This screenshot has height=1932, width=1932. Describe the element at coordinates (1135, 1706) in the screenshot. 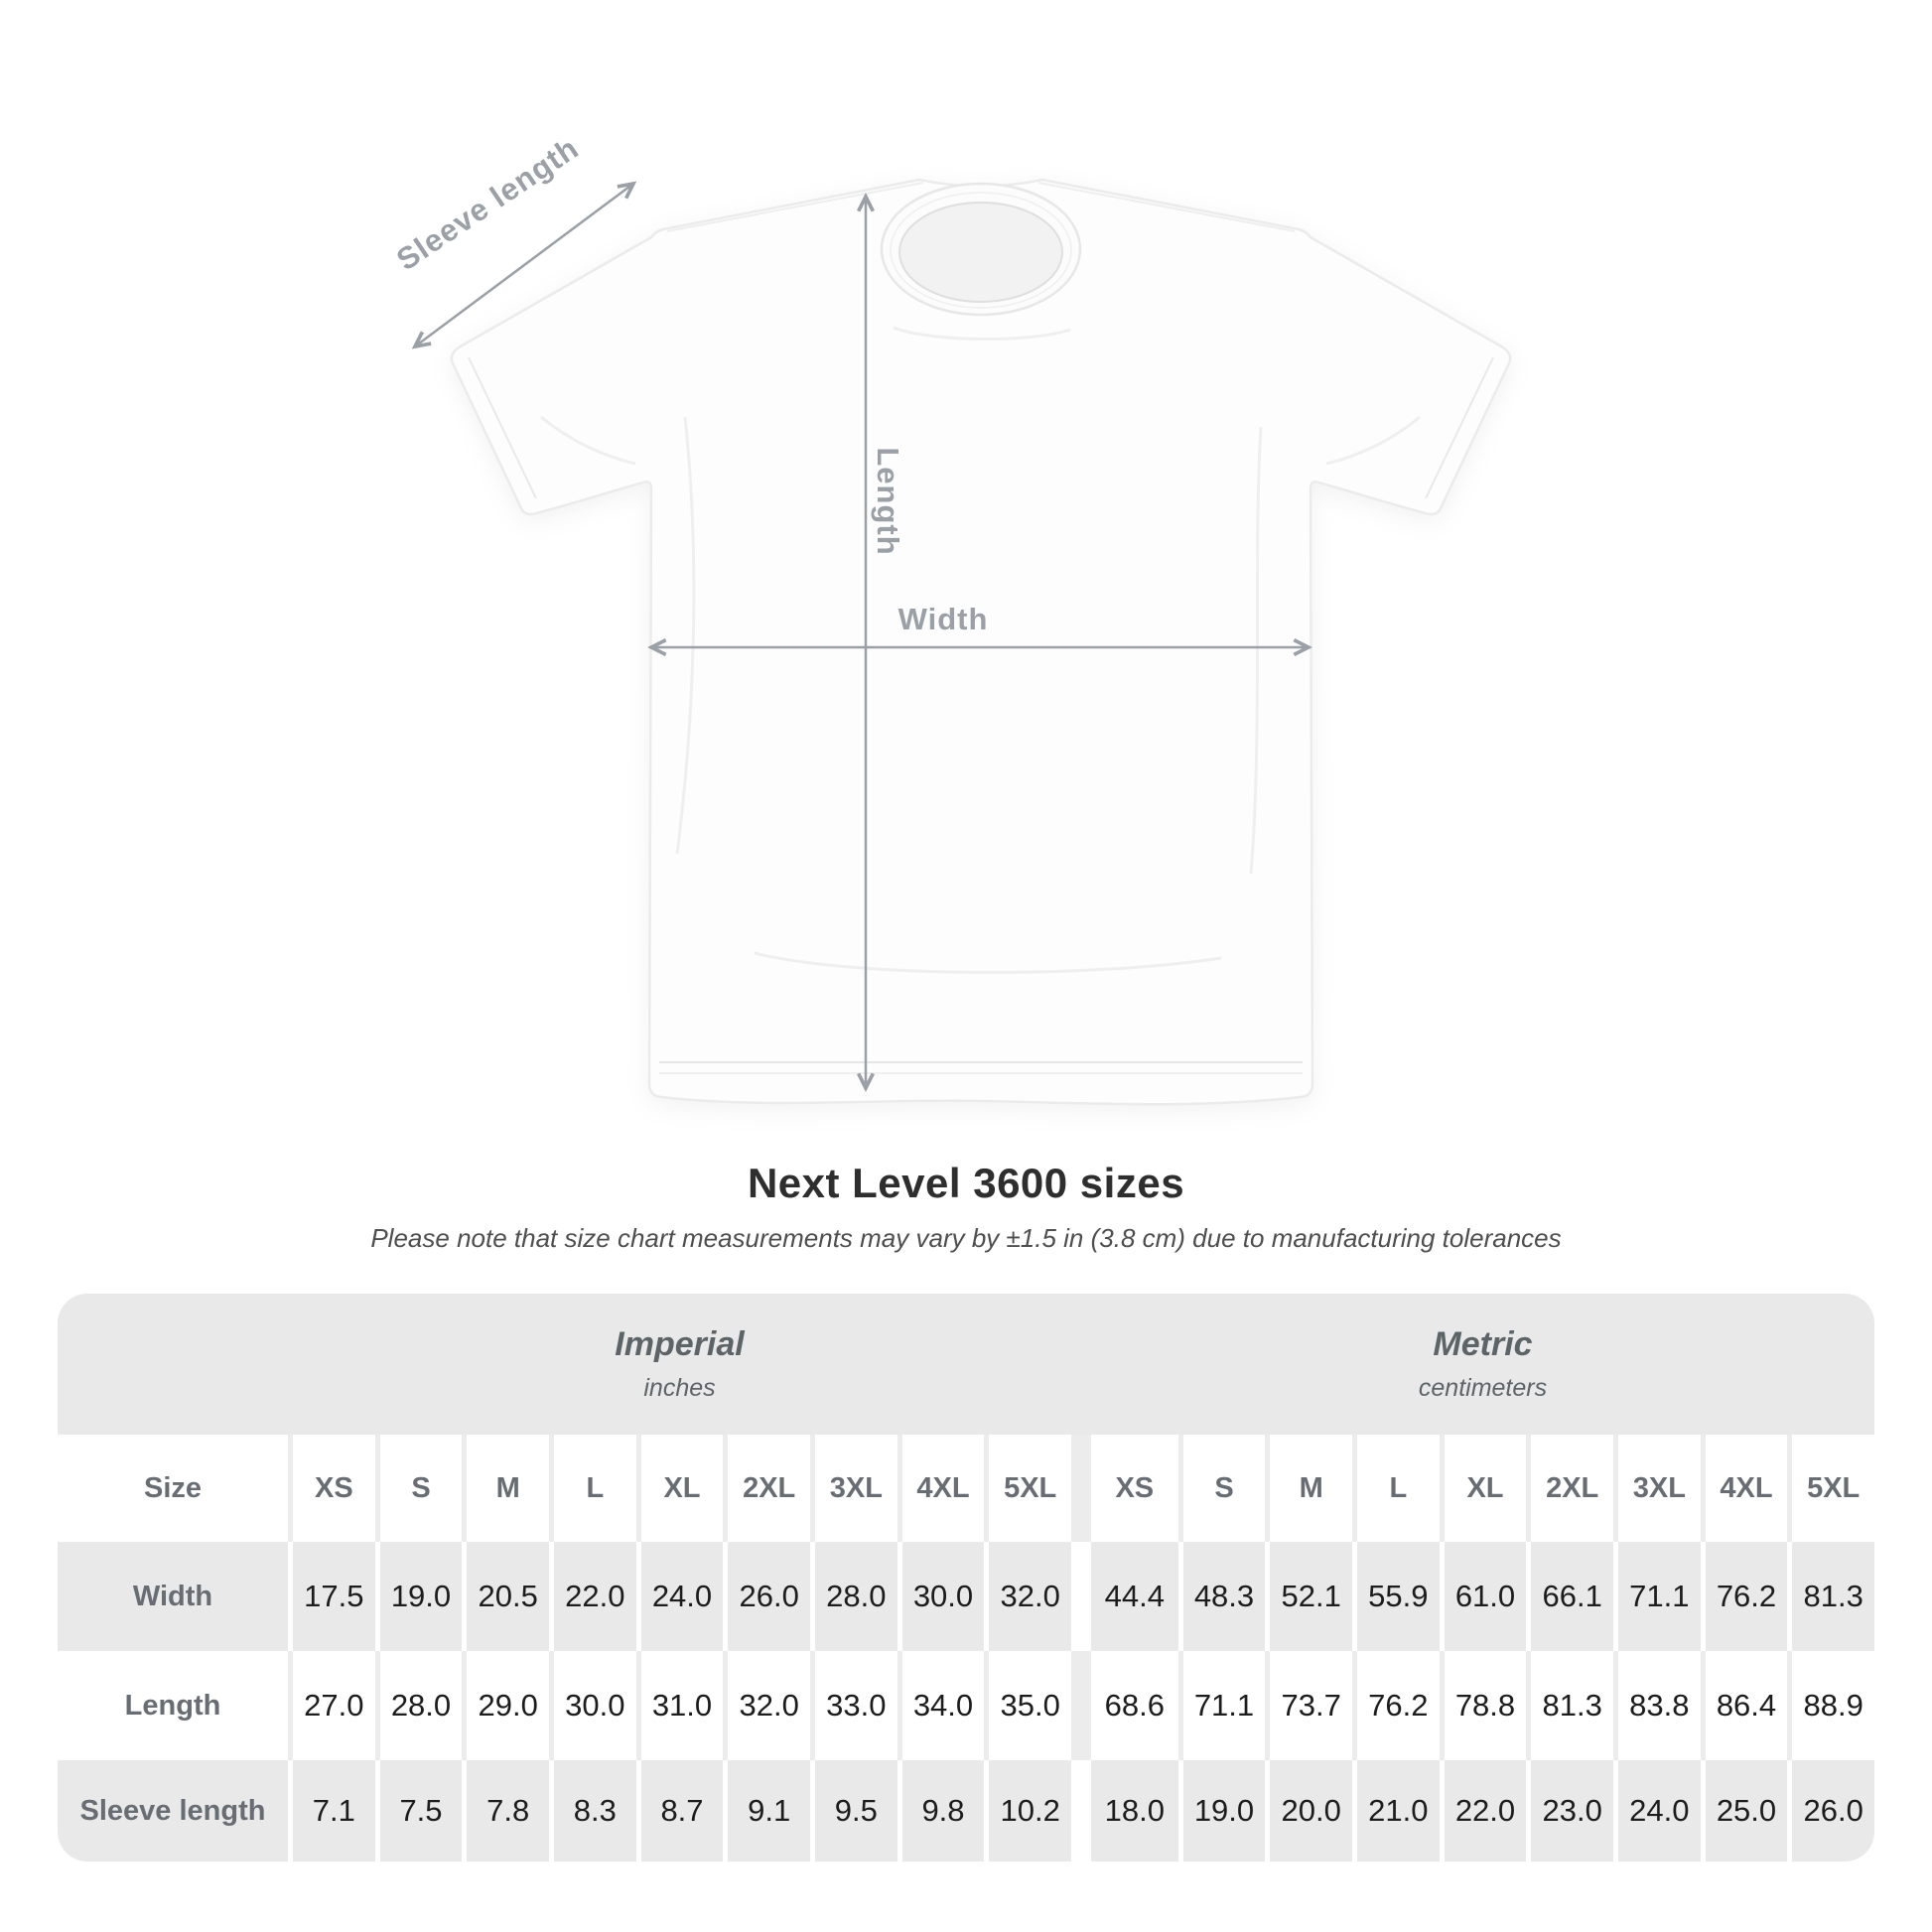

I see `length-value: 68.6` at that location.